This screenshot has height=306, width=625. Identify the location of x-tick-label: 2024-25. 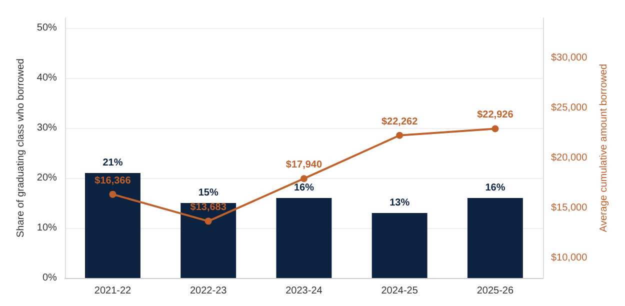
(399, 291).